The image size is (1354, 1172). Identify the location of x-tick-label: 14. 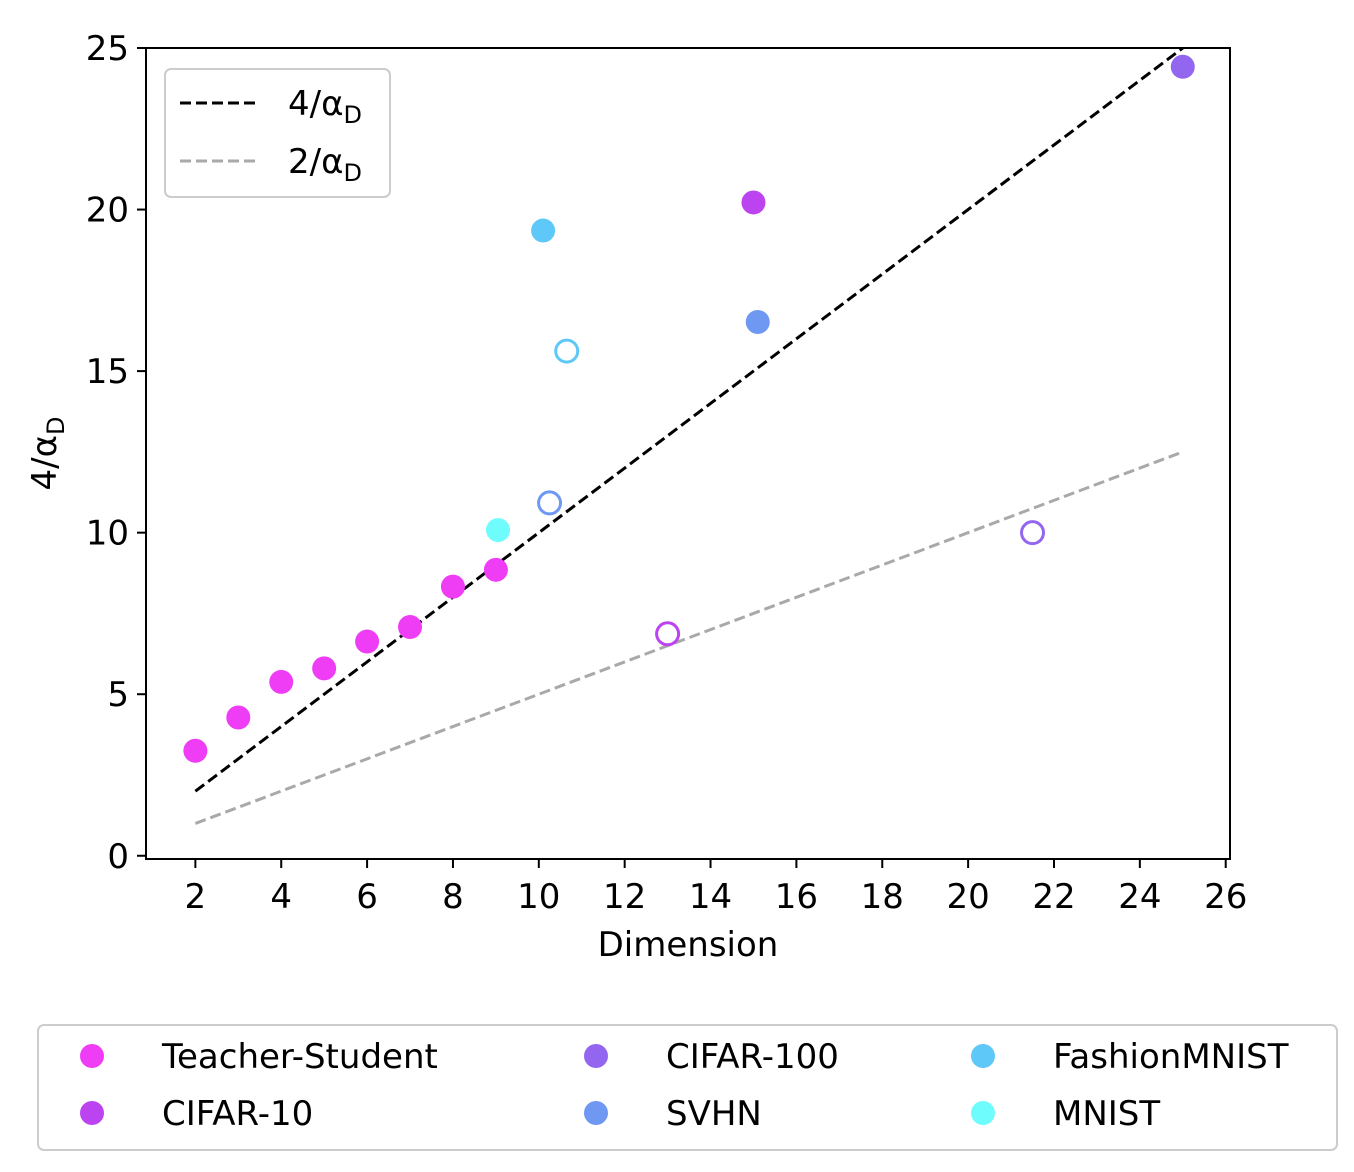
(710, 897).